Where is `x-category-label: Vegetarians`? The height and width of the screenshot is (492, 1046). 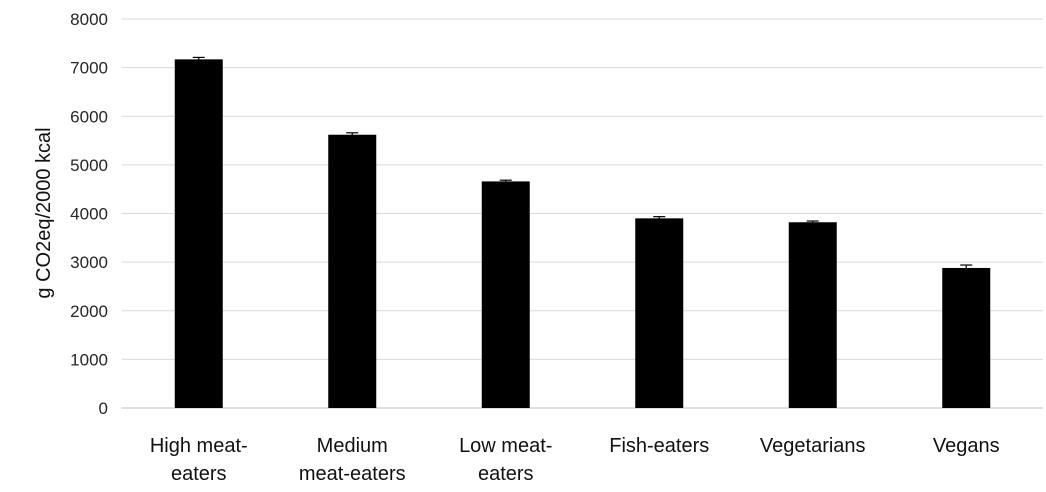
x-category-label: Vegetarians is located at coordinates (813, 446).